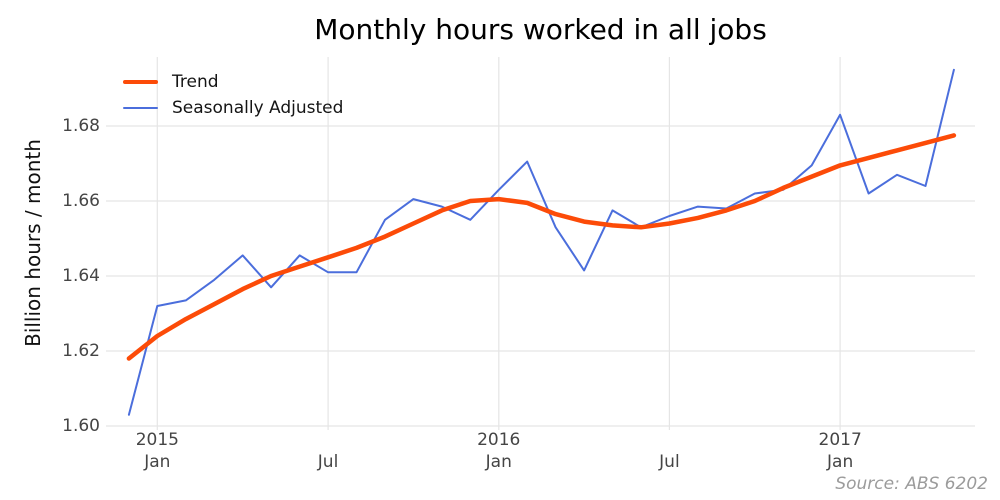 The height and width of the screenshot is (500, 1000). Describe the element at coordinates (81, 276) in the screenshot. I see `y-tick-label: 1.64` at that location.